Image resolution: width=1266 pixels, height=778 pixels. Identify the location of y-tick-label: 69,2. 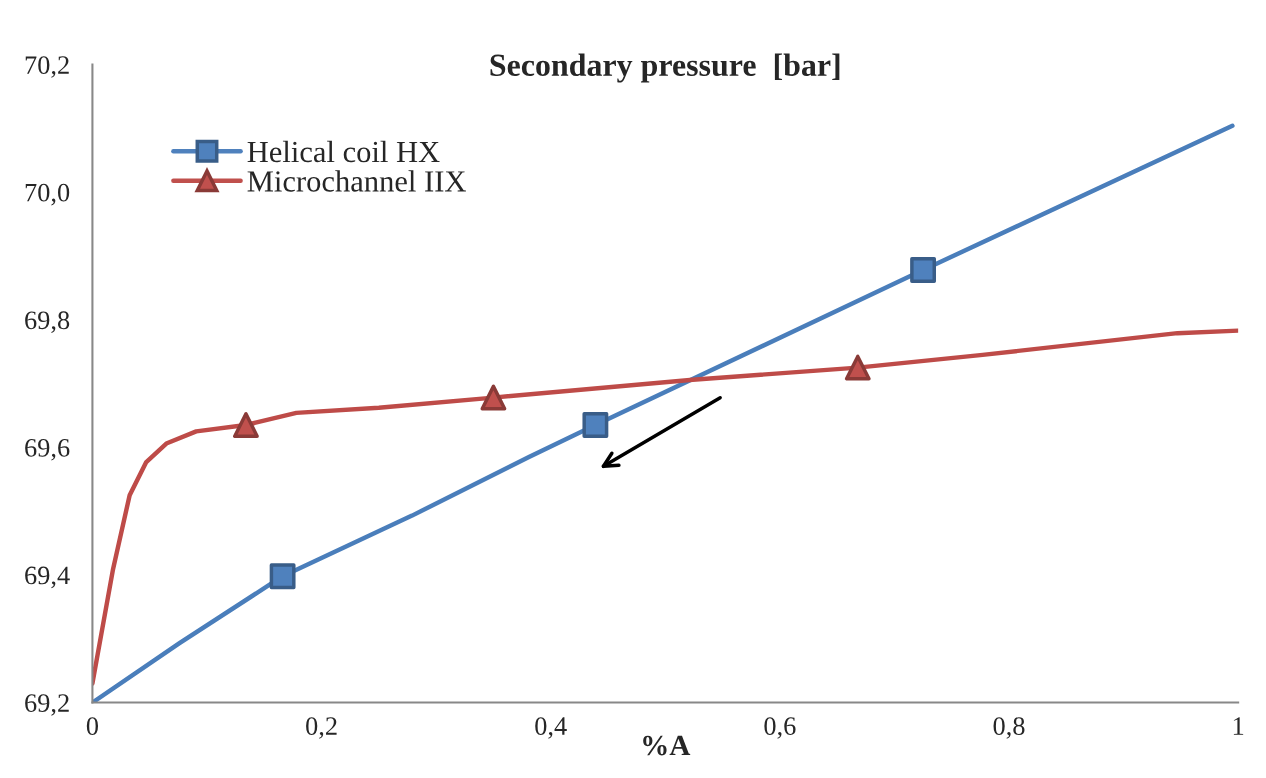
(47, 705).